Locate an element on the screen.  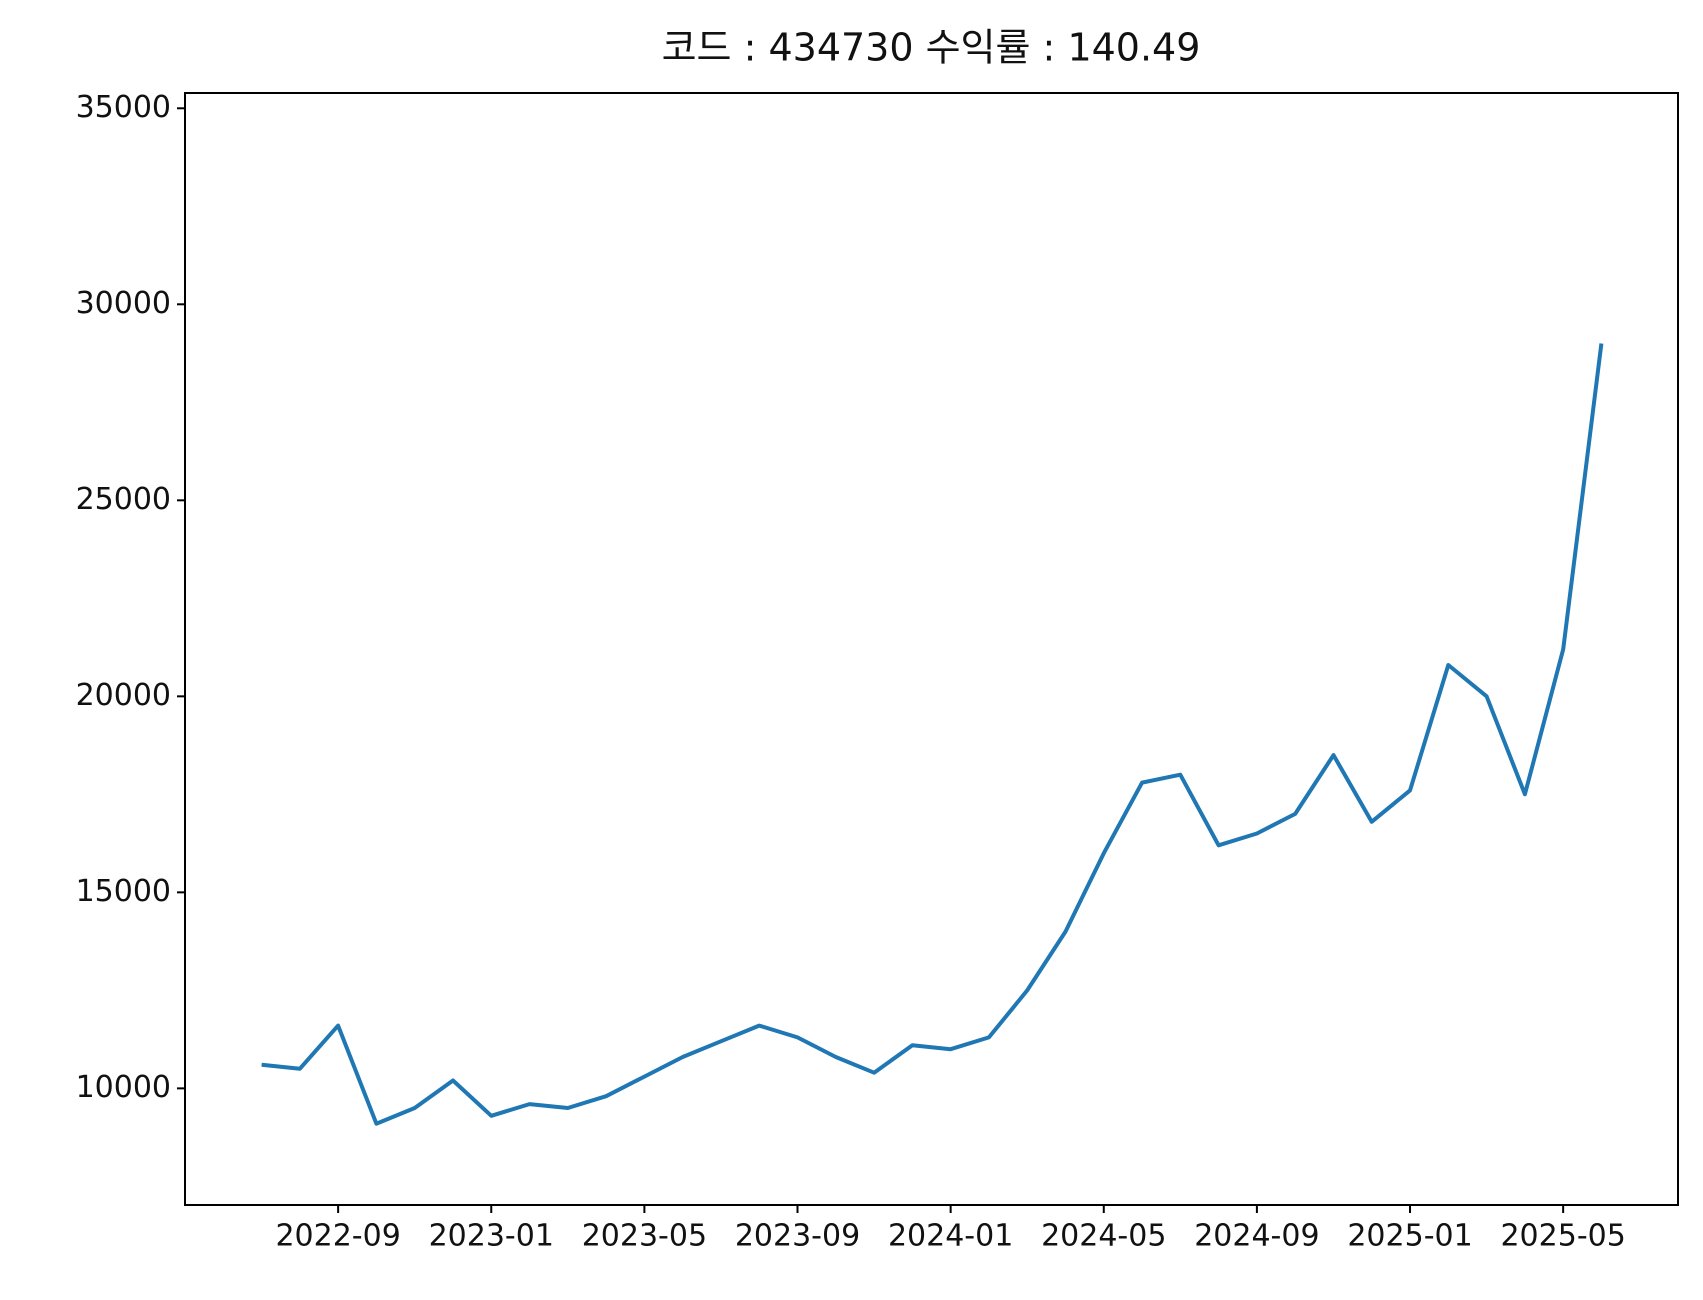
x-tick-label: 2024-09 is located at coordinates (1256, 1236).